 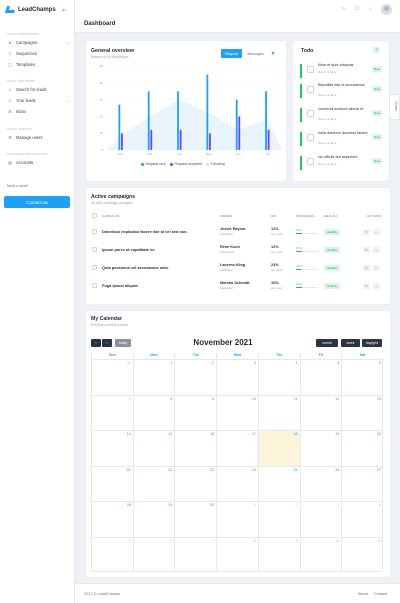 What do you see at coordinates (94, 215) in the screenshot?
I see `select-all-checkbox` at bounding box center [94, 215].